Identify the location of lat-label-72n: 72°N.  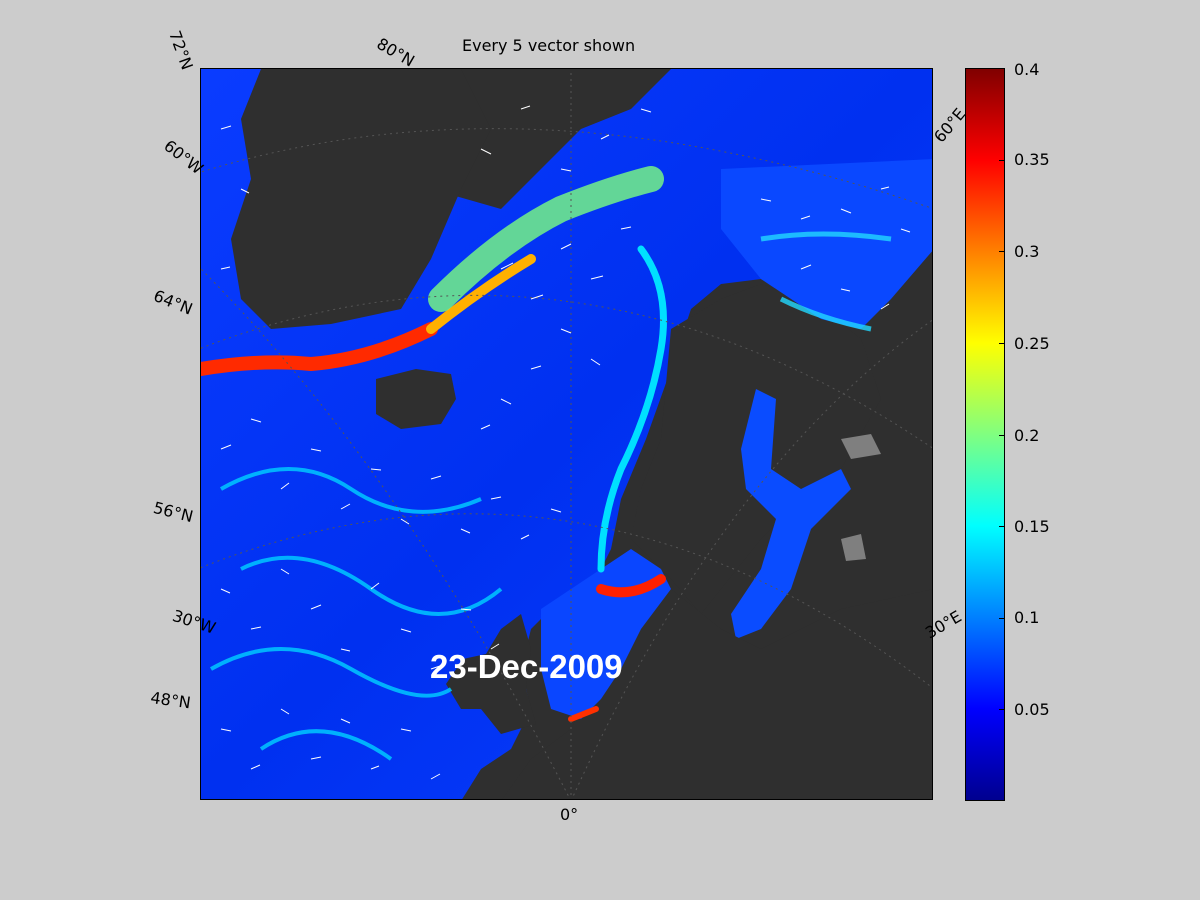
(181, 50).